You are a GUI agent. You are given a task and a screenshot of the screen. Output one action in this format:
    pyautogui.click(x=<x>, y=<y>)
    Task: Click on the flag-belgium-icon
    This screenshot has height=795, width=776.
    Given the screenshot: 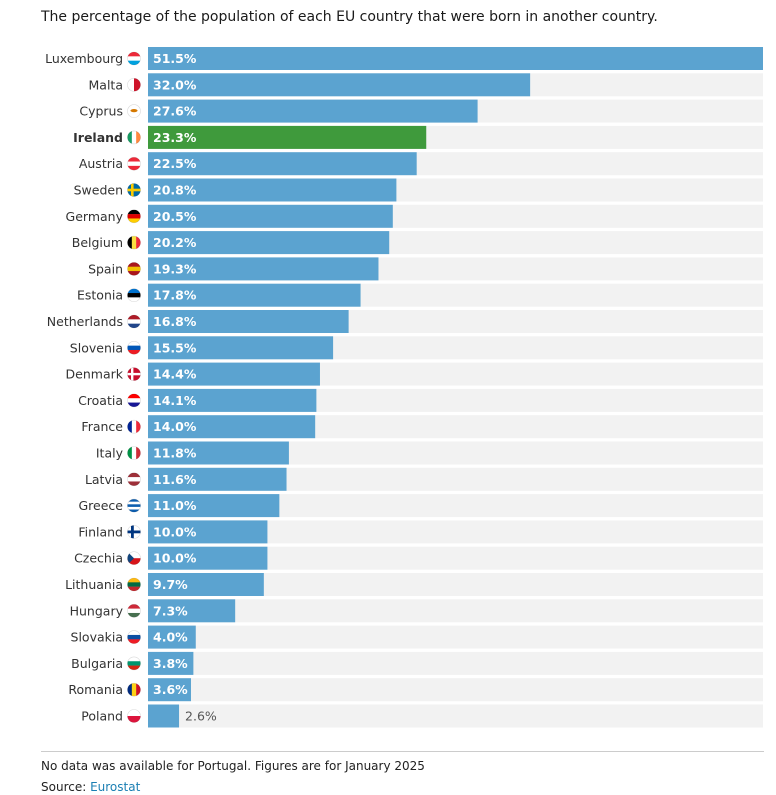 What is the action you would take?
    pyautogui.click(x=134, y=243)
    